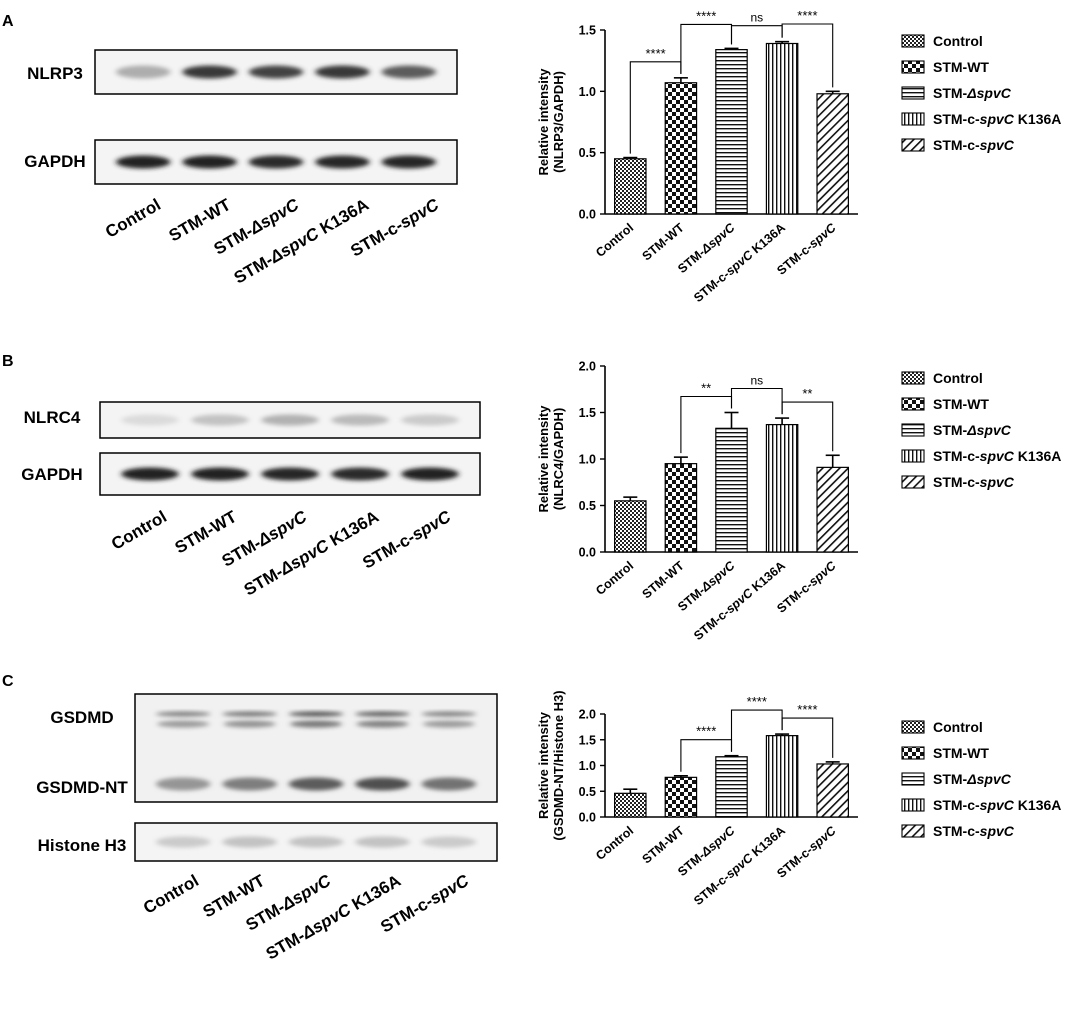 The width and height of the screenshot is (1084, 1029). I want to click on x-tick-label: Control, so click(614, 843).